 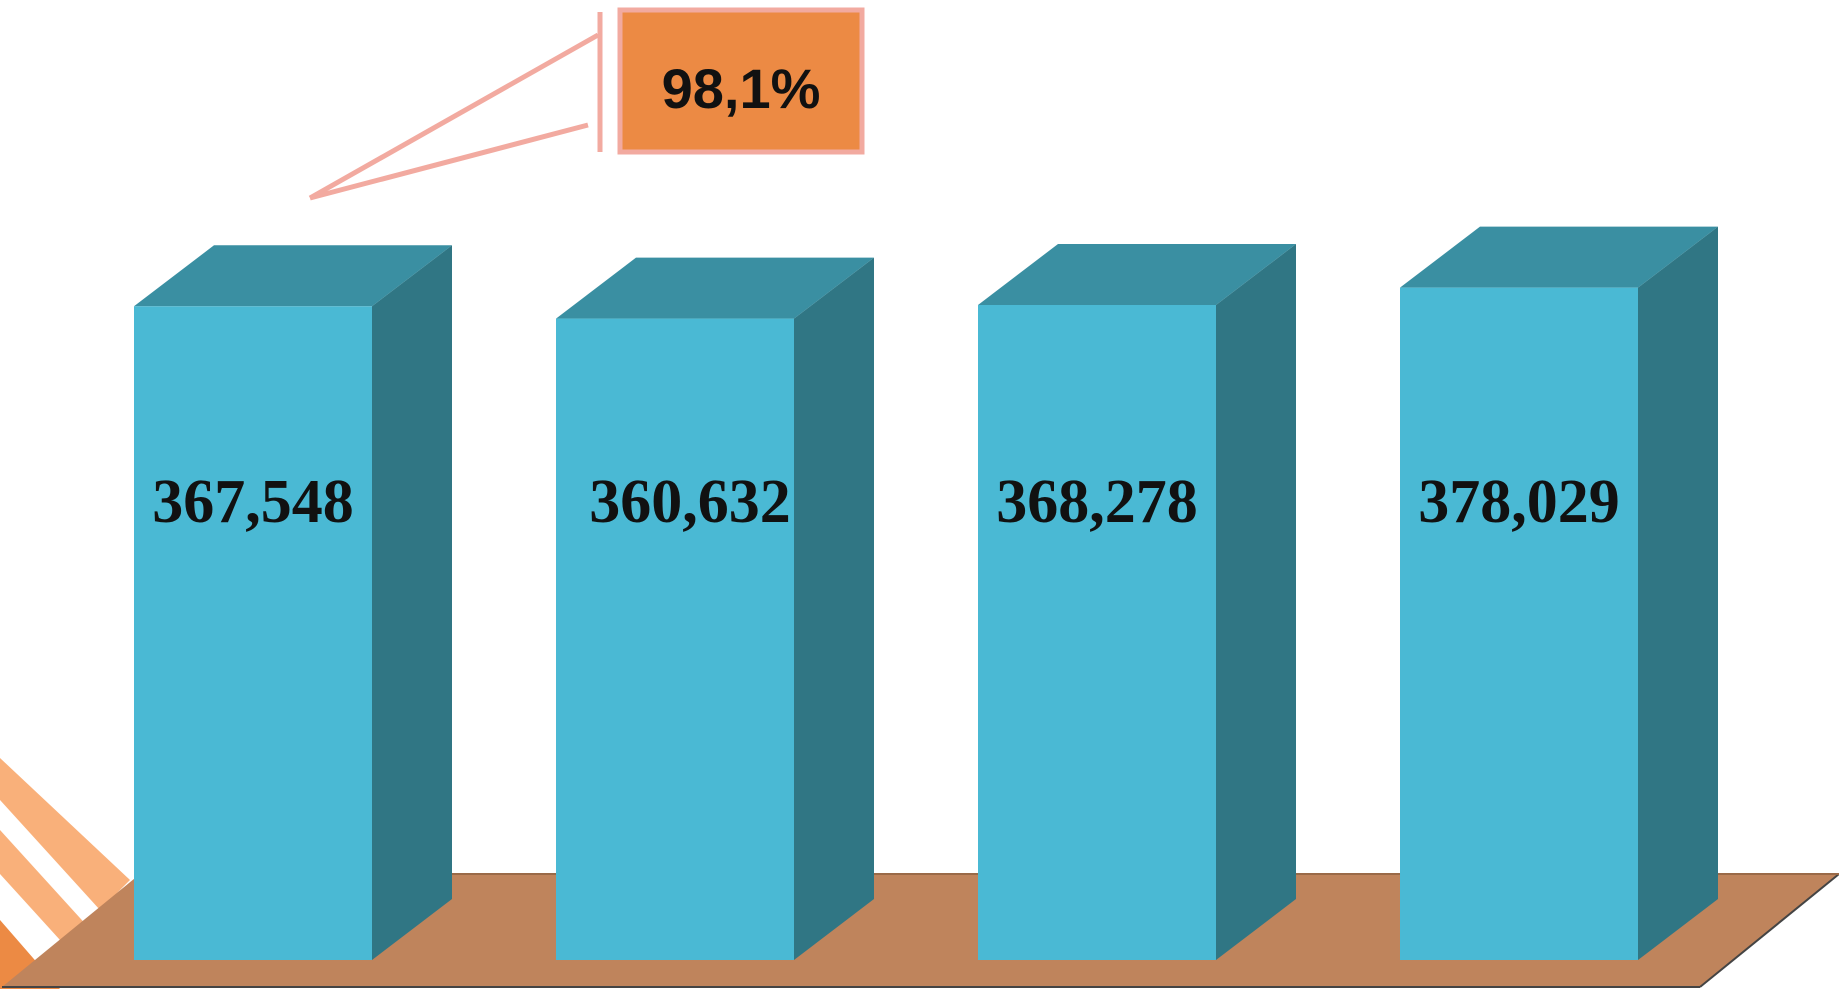 I want to click on callout-box, so click(x=741, y=81).